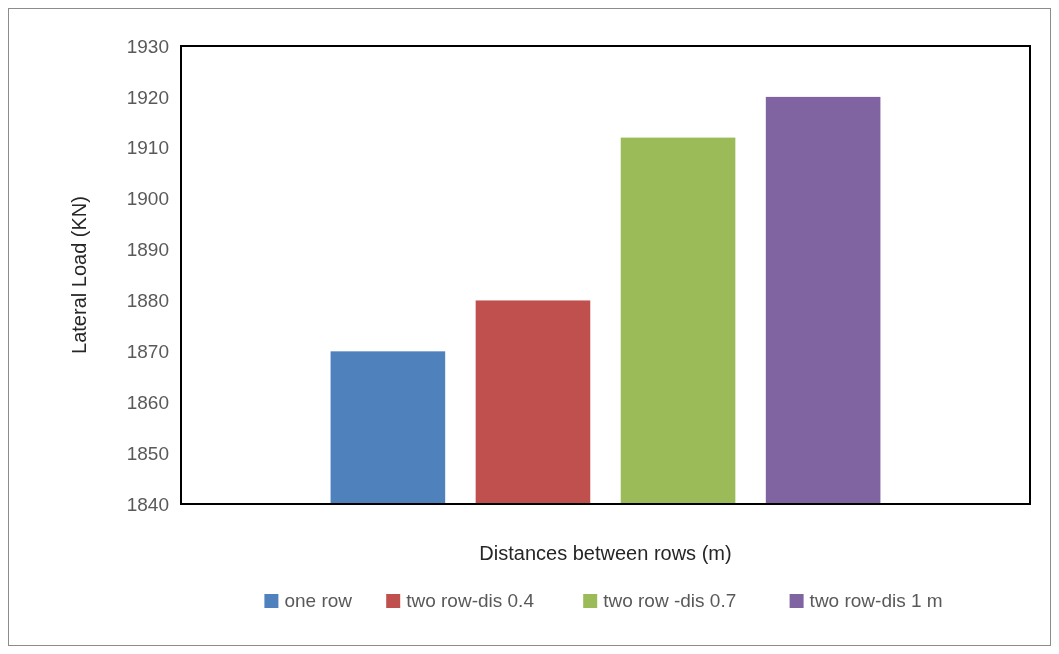 Image resolution: width=1059 pixels, height=654 pixels. What do you see at coordinates (147, 199) in the screenshot?
I see `y-tick-label: 1900` at bounding box center [147, 199].